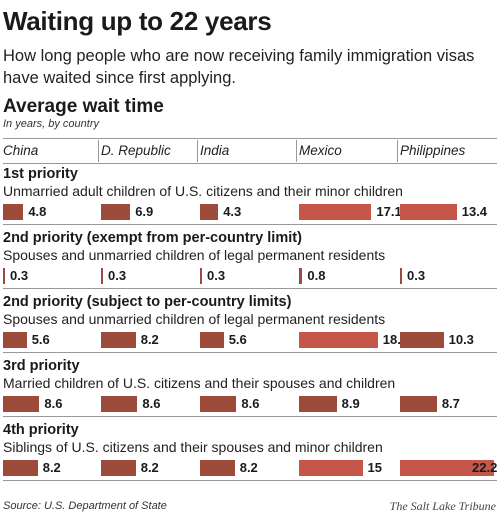 This screenshot has width=500, height=516. I want to click on value-label: 17.1, so click(389, 211).